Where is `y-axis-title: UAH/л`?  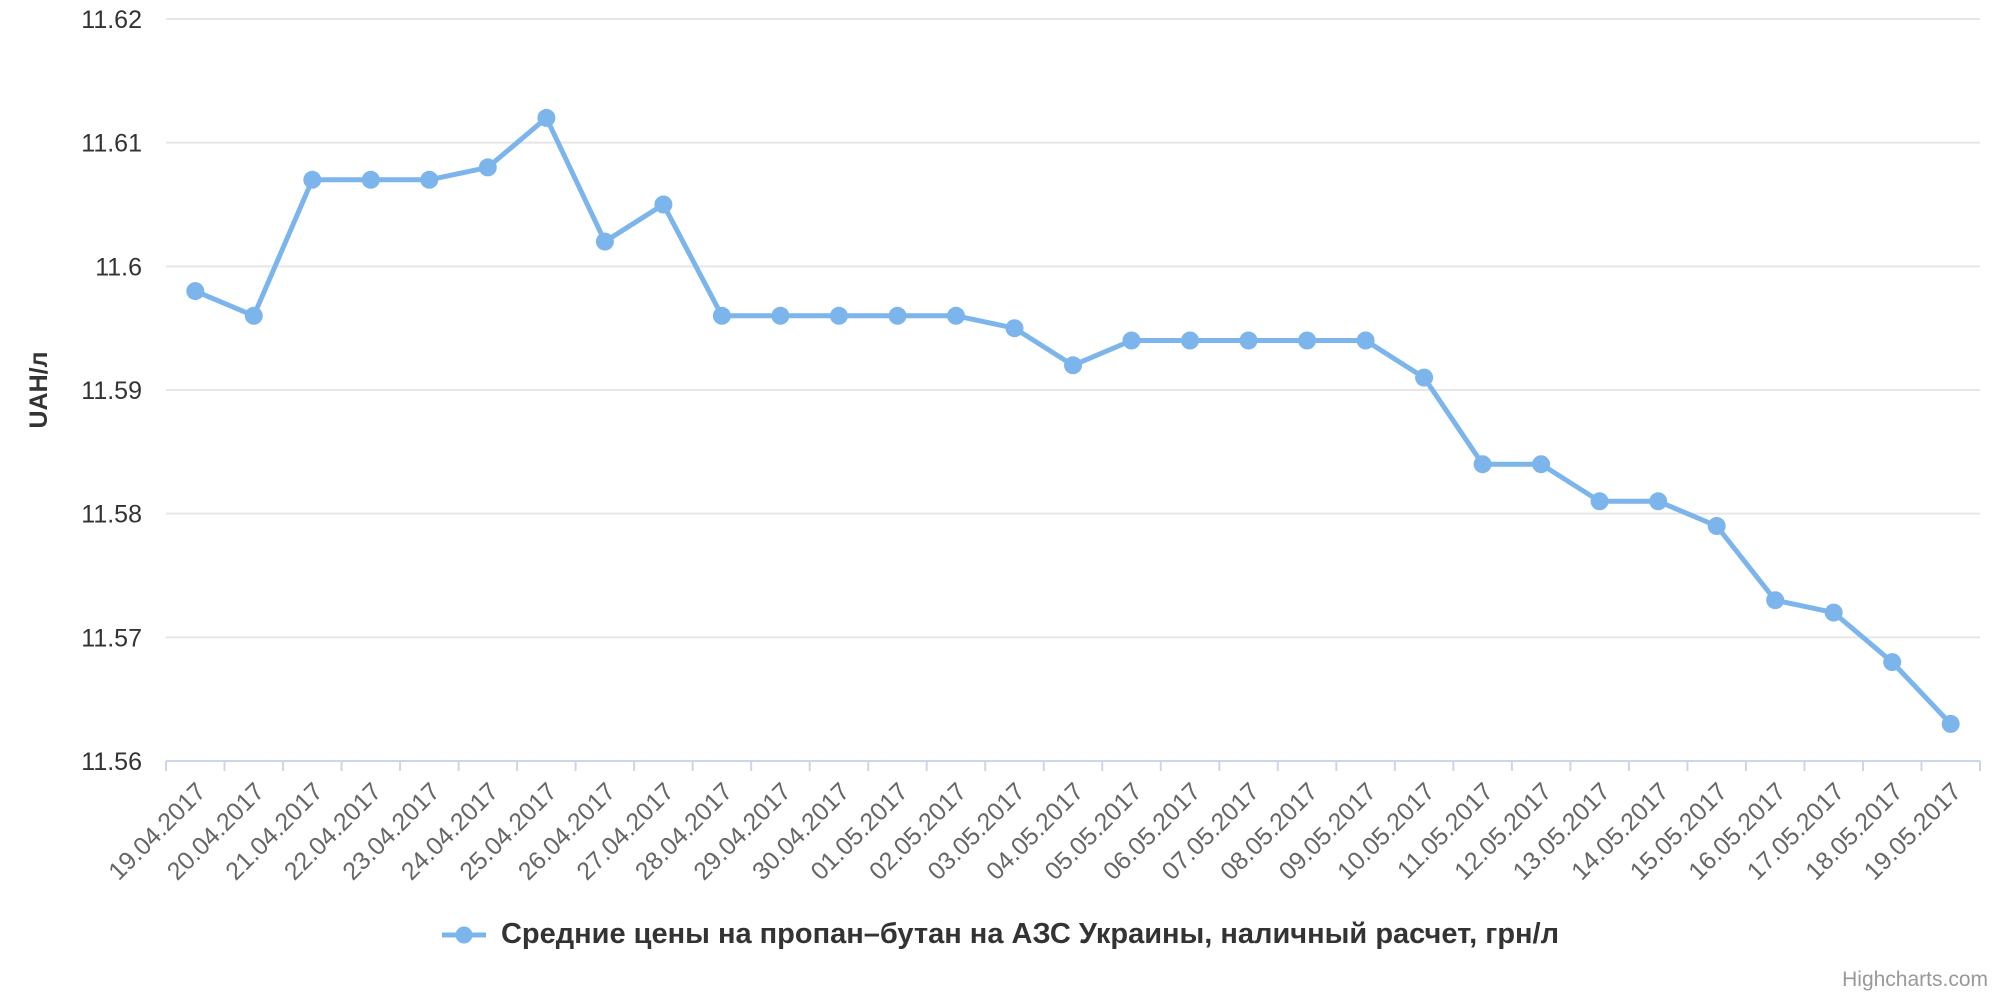
y-axis-title: UAH/л is located at coordinates (39, 390).